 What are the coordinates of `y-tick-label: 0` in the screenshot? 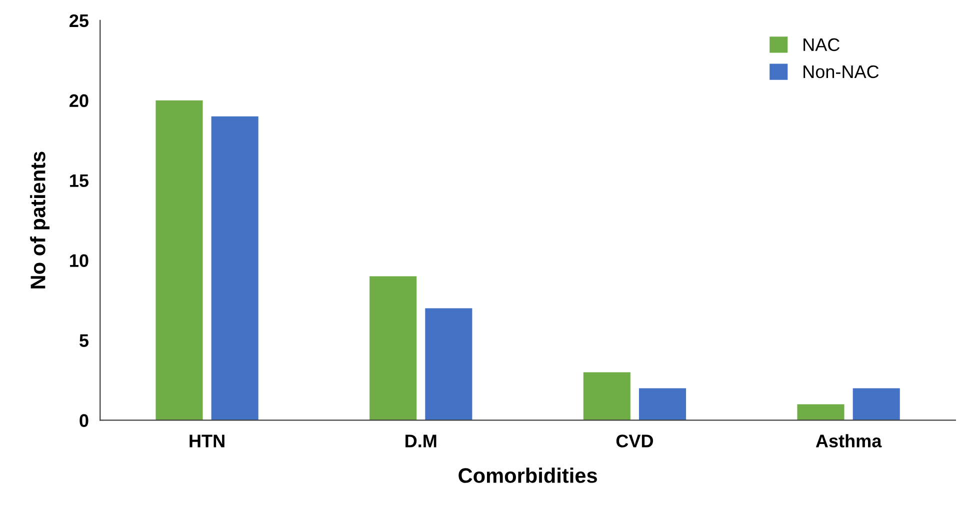 It's located at (84, 420).